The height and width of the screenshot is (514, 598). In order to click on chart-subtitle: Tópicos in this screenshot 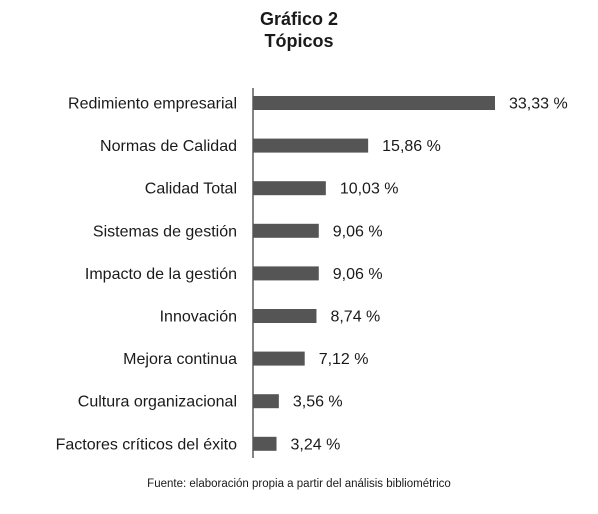, I will do `click(299, 41)`.